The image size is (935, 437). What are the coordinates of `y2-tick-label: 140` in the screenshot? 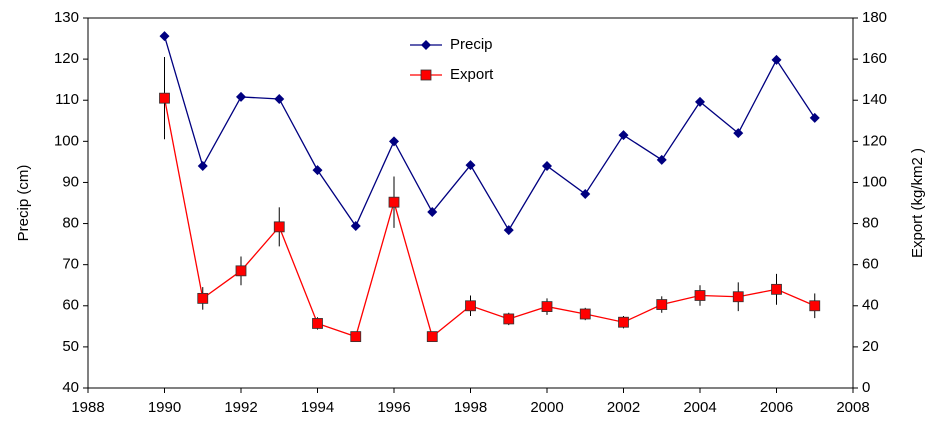 It's located at (874, 99).